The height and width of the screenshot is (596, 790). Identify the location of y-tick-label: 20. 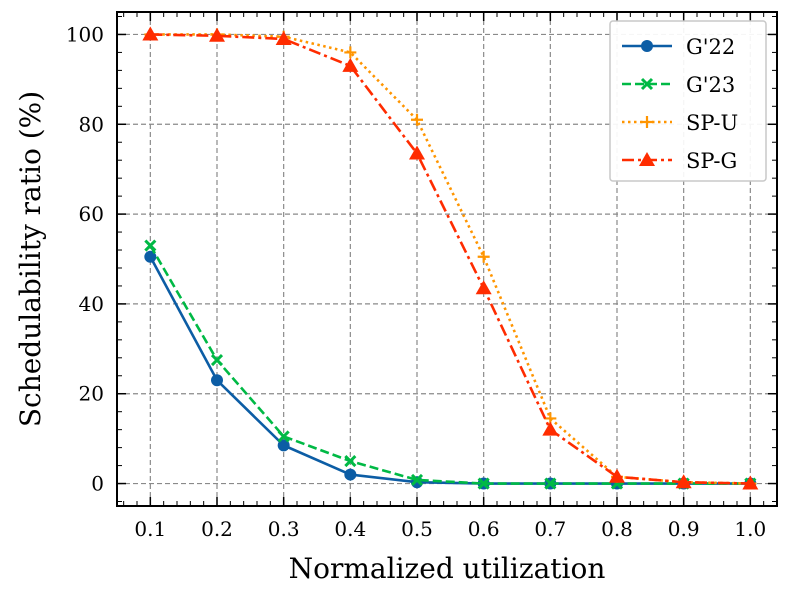
(91, 394).